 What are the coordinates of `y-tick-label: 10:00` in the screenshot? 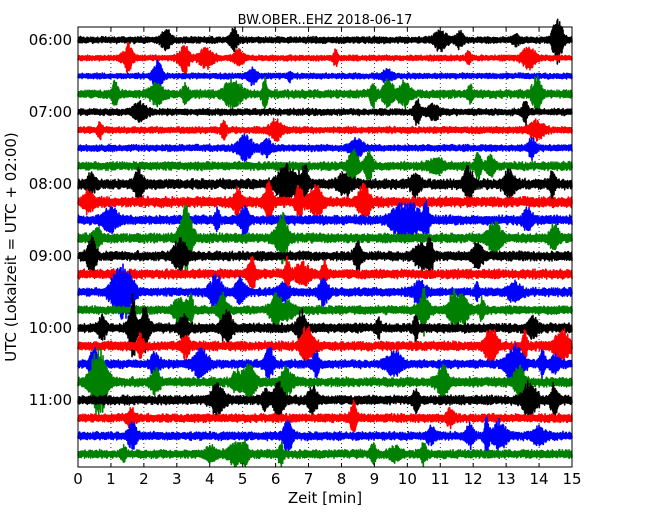 It's located at (50, 328).